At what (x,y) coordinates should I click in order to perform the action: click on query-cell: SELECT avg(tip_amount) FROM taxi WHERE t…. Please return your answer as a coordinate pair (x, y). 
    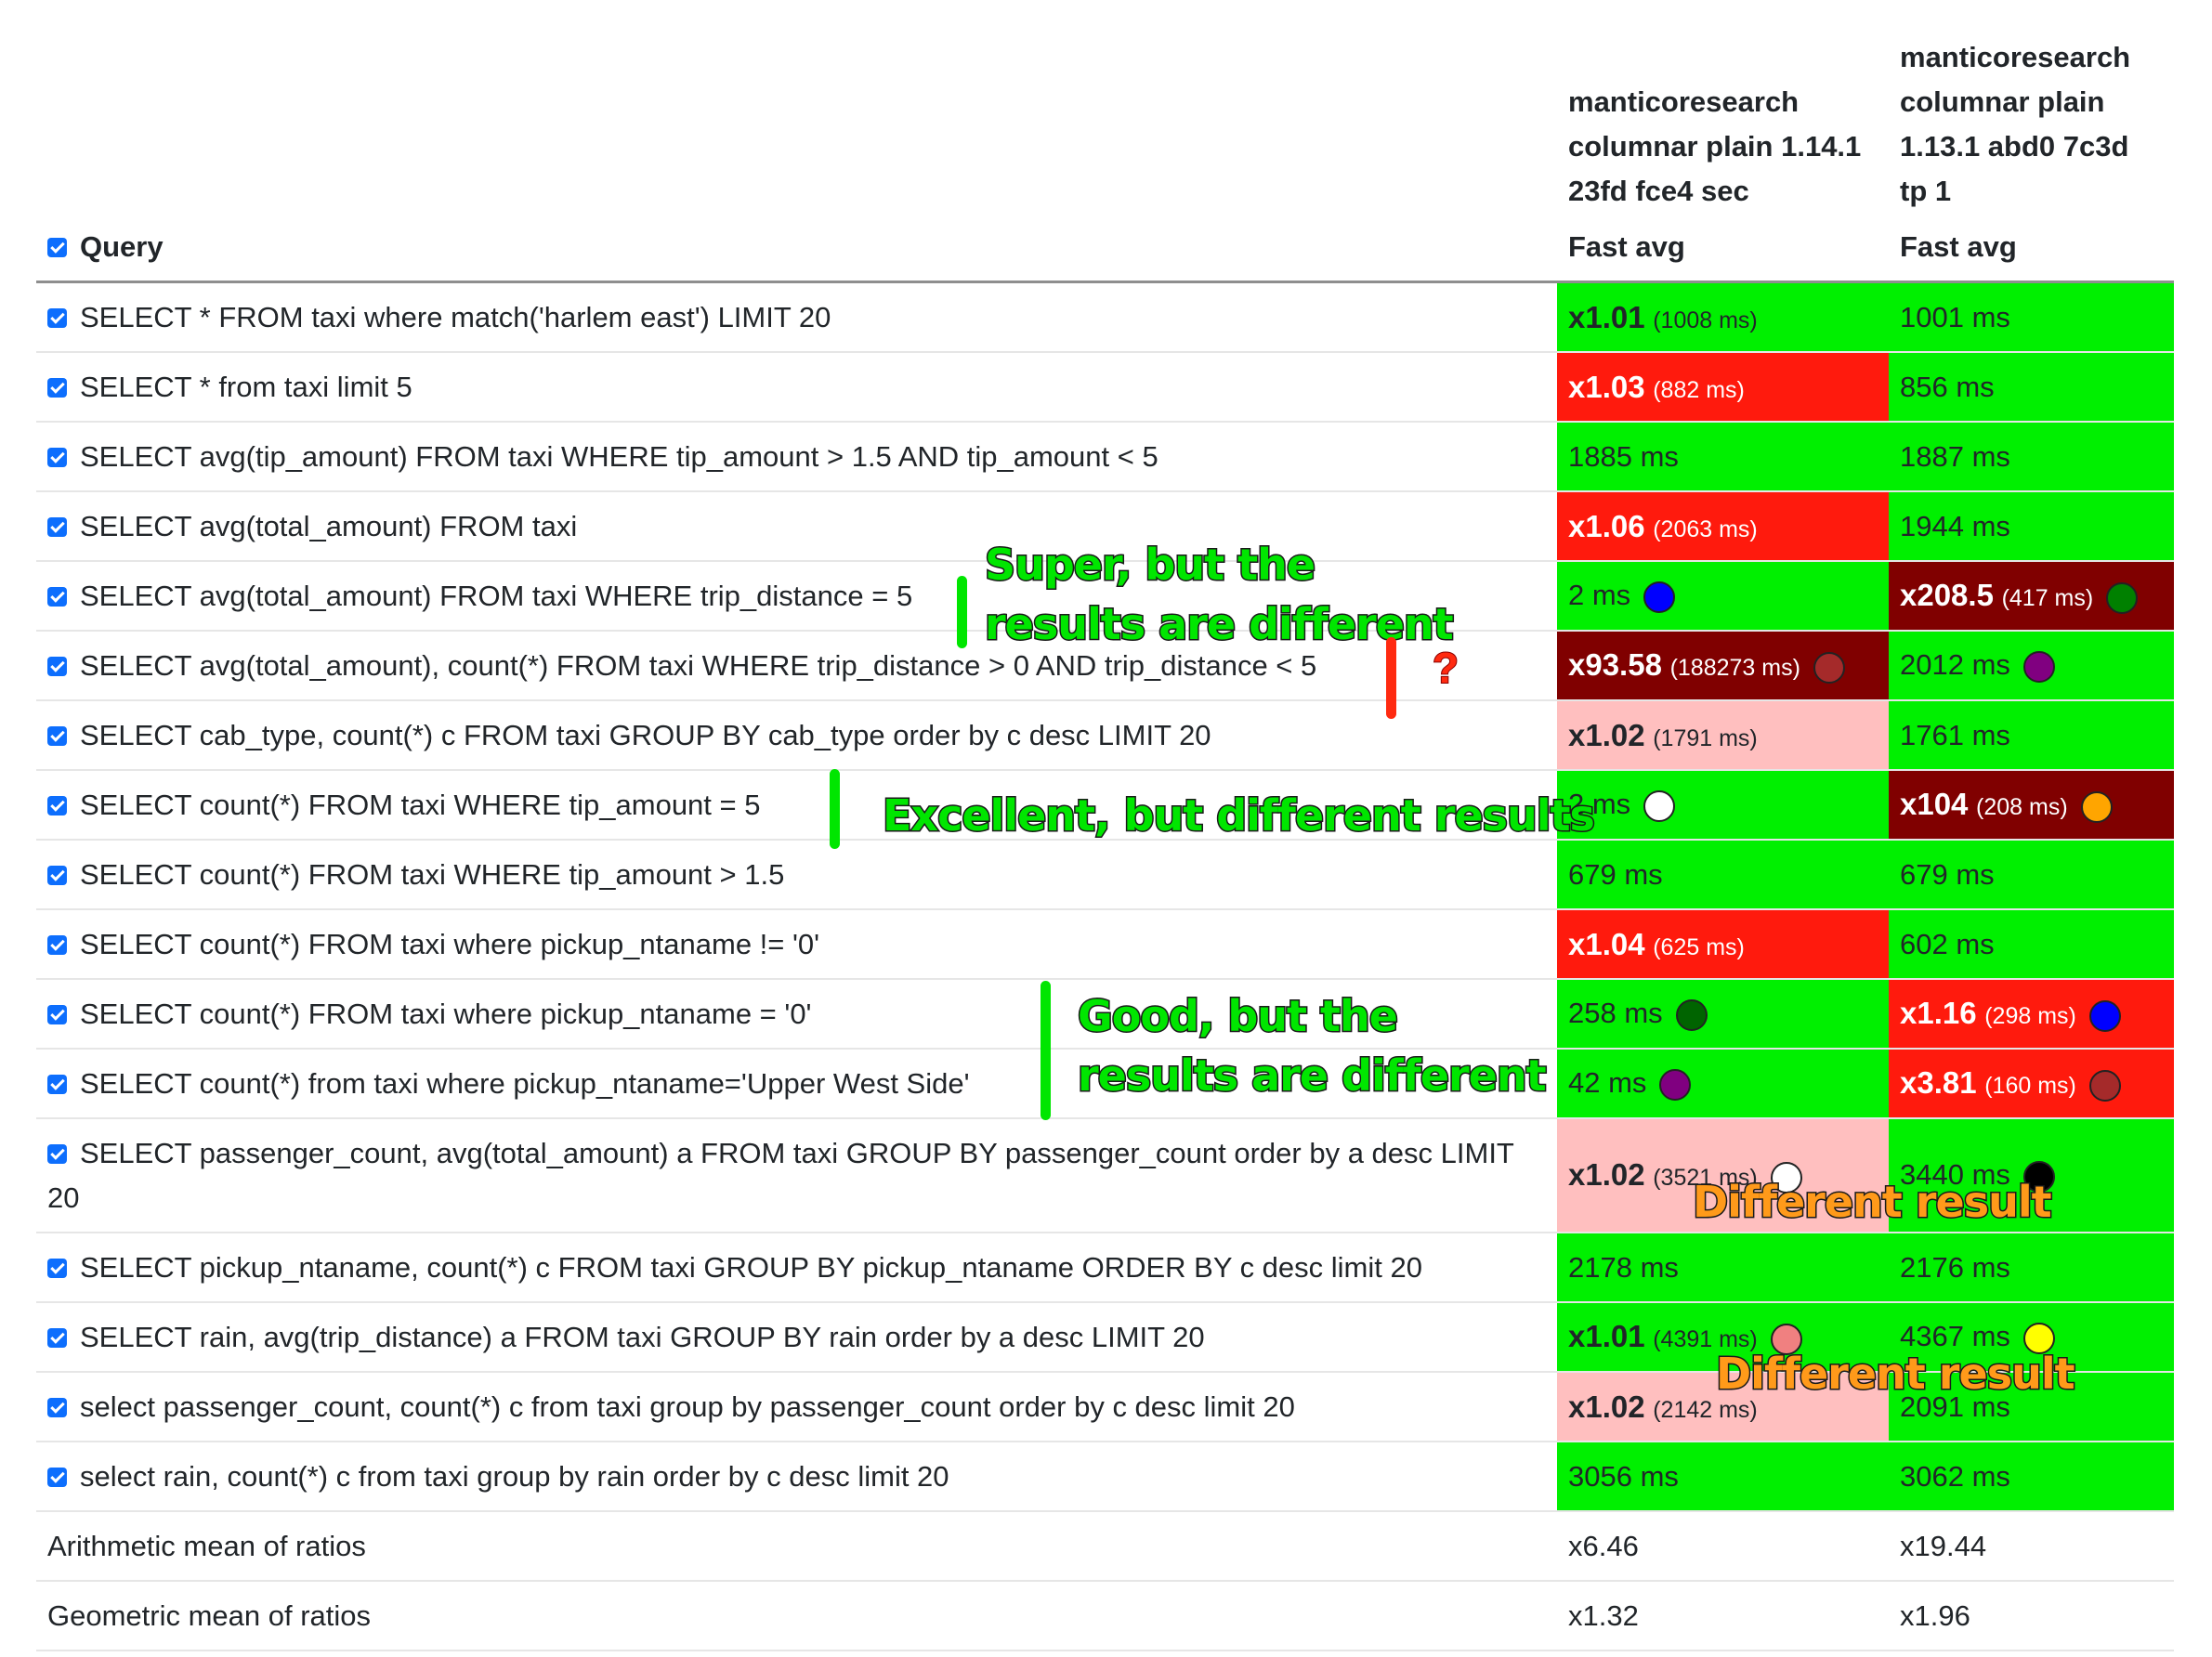
    Looking at the image, I should click on (796, 457).